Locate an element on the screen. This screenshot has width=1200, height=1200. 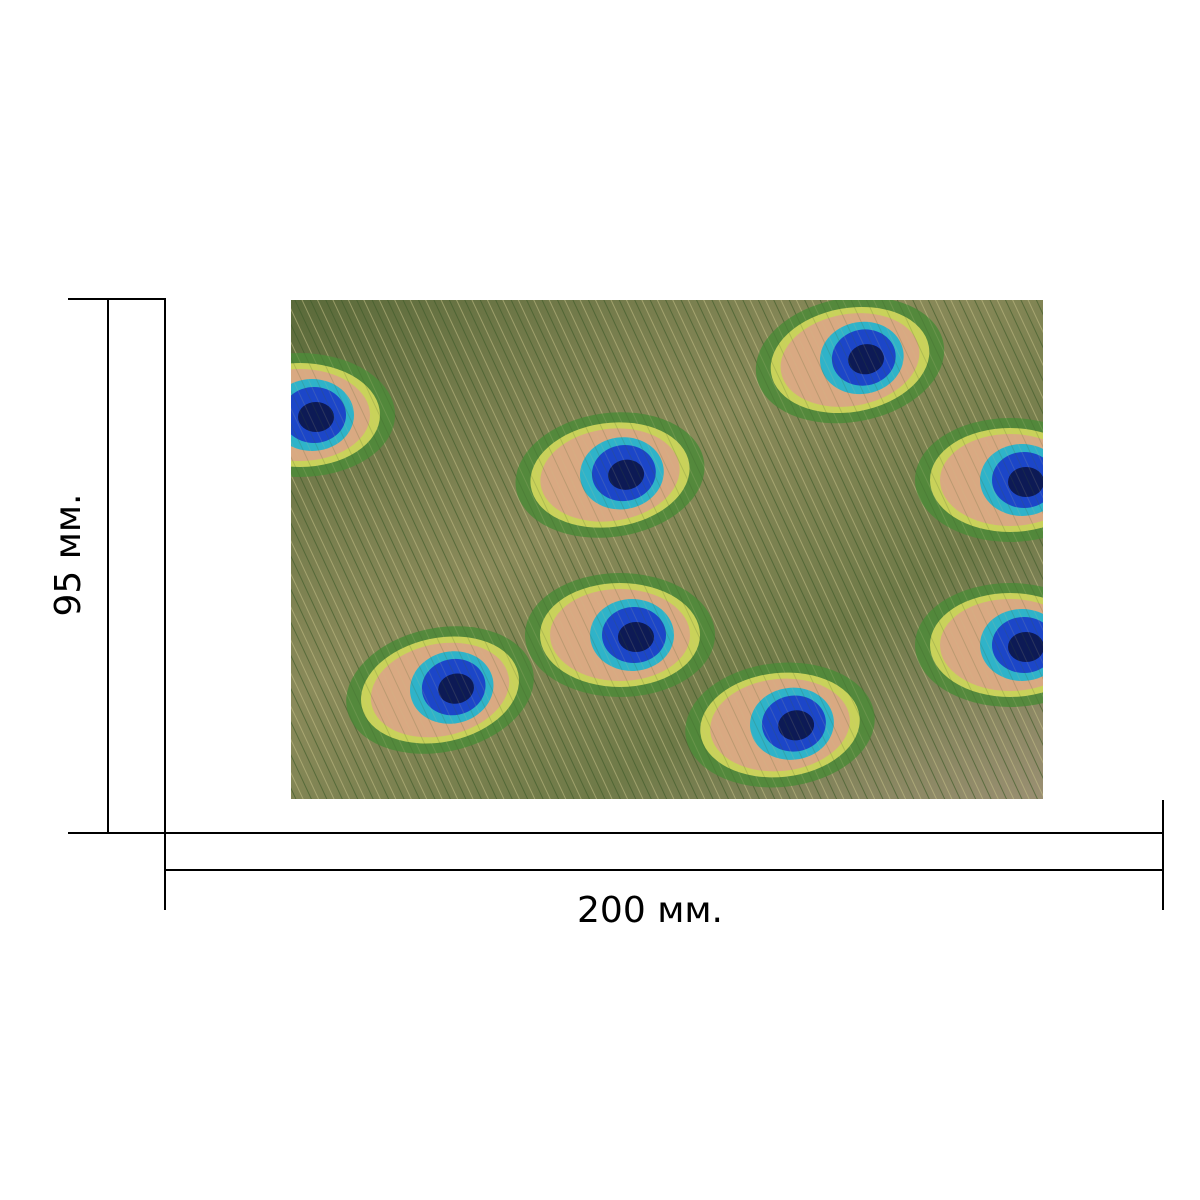
height-label: 95 мм. is located at coordinates (68, 554).